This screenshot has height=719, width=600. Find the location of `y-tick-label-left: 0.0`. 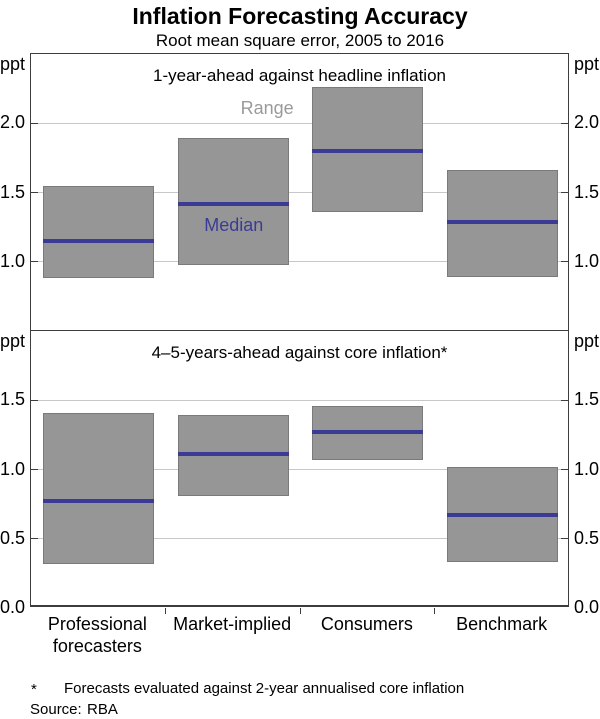

y-tick-label-left: 0.0 is located at coordinates (13, 607).